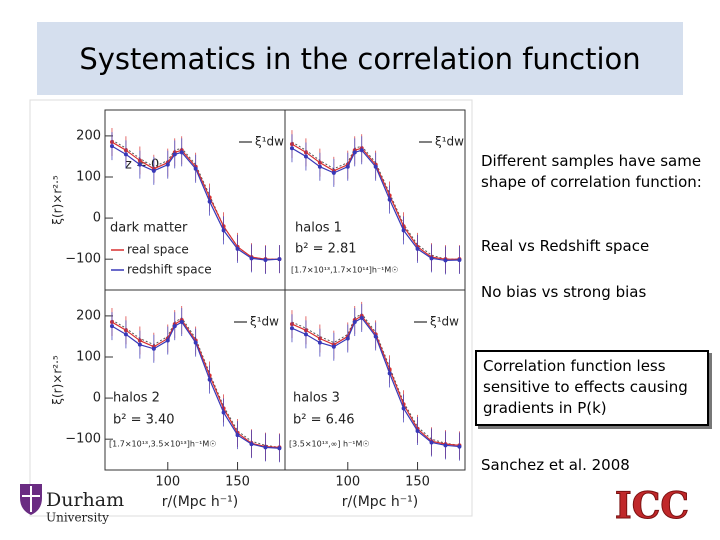 This screenshot has height=540, width=720. Describe the element at coordinates (565, 246) in the screenshot. I see `note: Real vs Redshift space` at that location.